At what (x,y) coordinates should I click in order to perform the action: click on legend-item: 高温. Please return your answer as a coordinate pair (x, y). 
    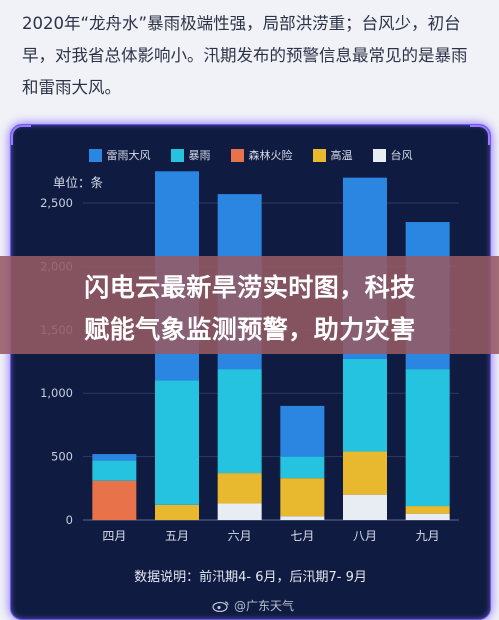
    Looking at the image, I should click on (332, 155).